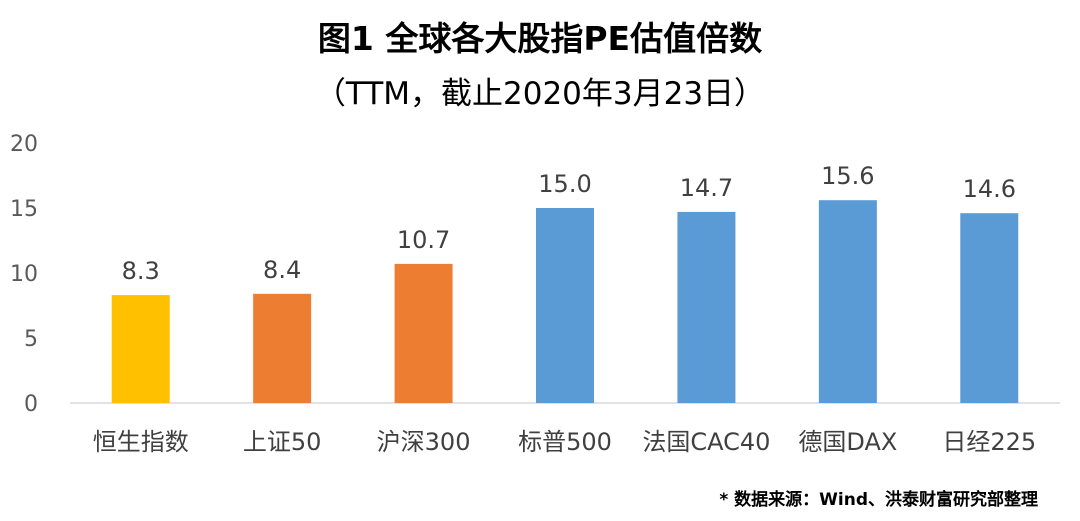 The image size is (1080, 521). Describe the element at coordinates (141, 442) in the screenshot. I see `category-label: 恒生指数` at that location.